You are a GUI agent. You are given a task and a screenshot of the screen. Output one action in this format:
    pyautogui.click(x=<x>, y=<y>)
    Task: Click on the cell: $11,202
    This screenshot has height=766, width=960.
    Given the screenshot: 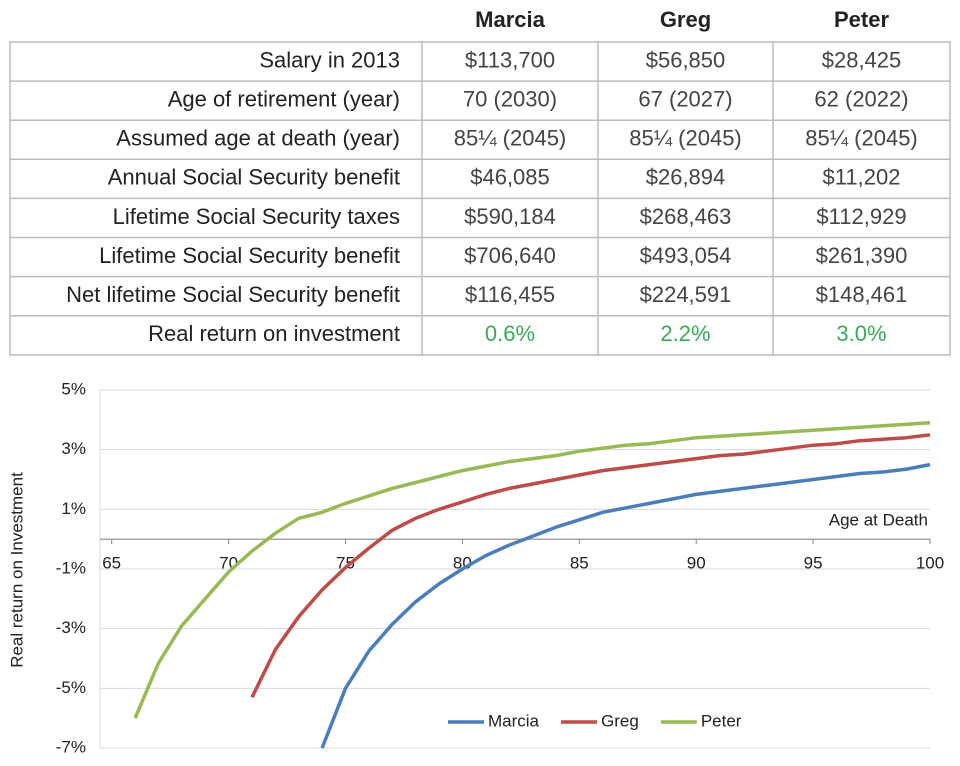 What is the action you would take?
    pyautogui.click(x=862, y=177)
    